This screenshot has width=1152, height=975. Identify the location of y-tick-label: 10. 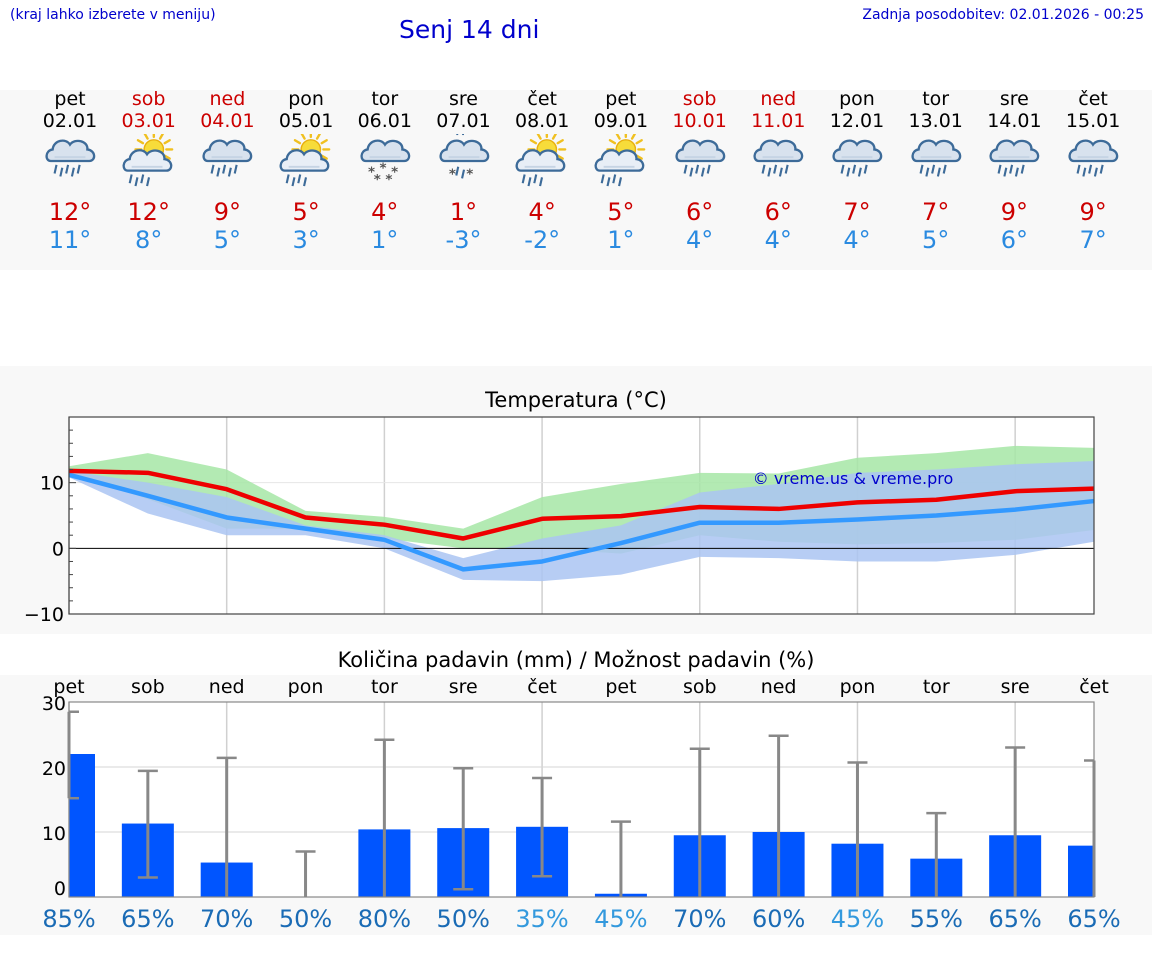
(52, 484).